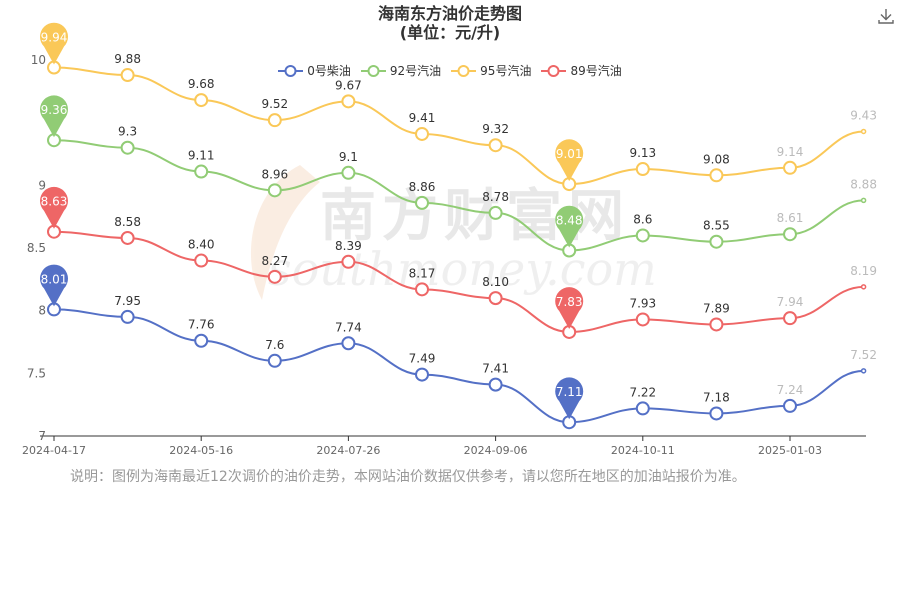 Image resolution: width=900 pixels, height=600 pixels. I want to click on data-label: 7.24, so click(790, 390).